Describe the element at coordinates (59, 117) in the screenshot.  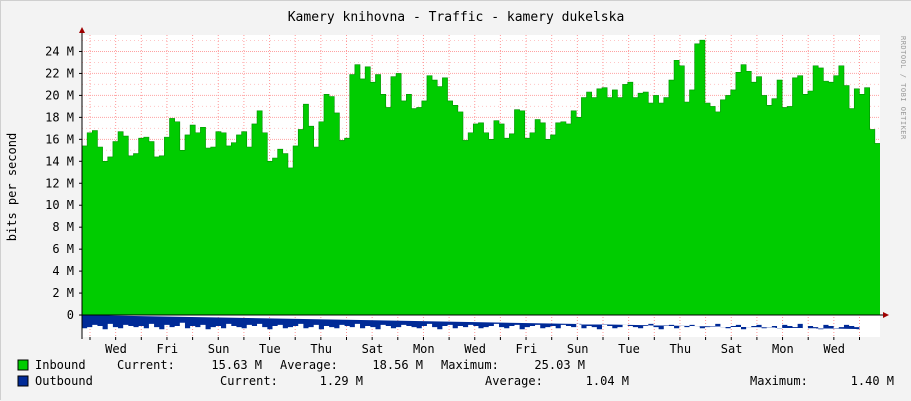
I see `y-tick-label: 18 M` at that location.